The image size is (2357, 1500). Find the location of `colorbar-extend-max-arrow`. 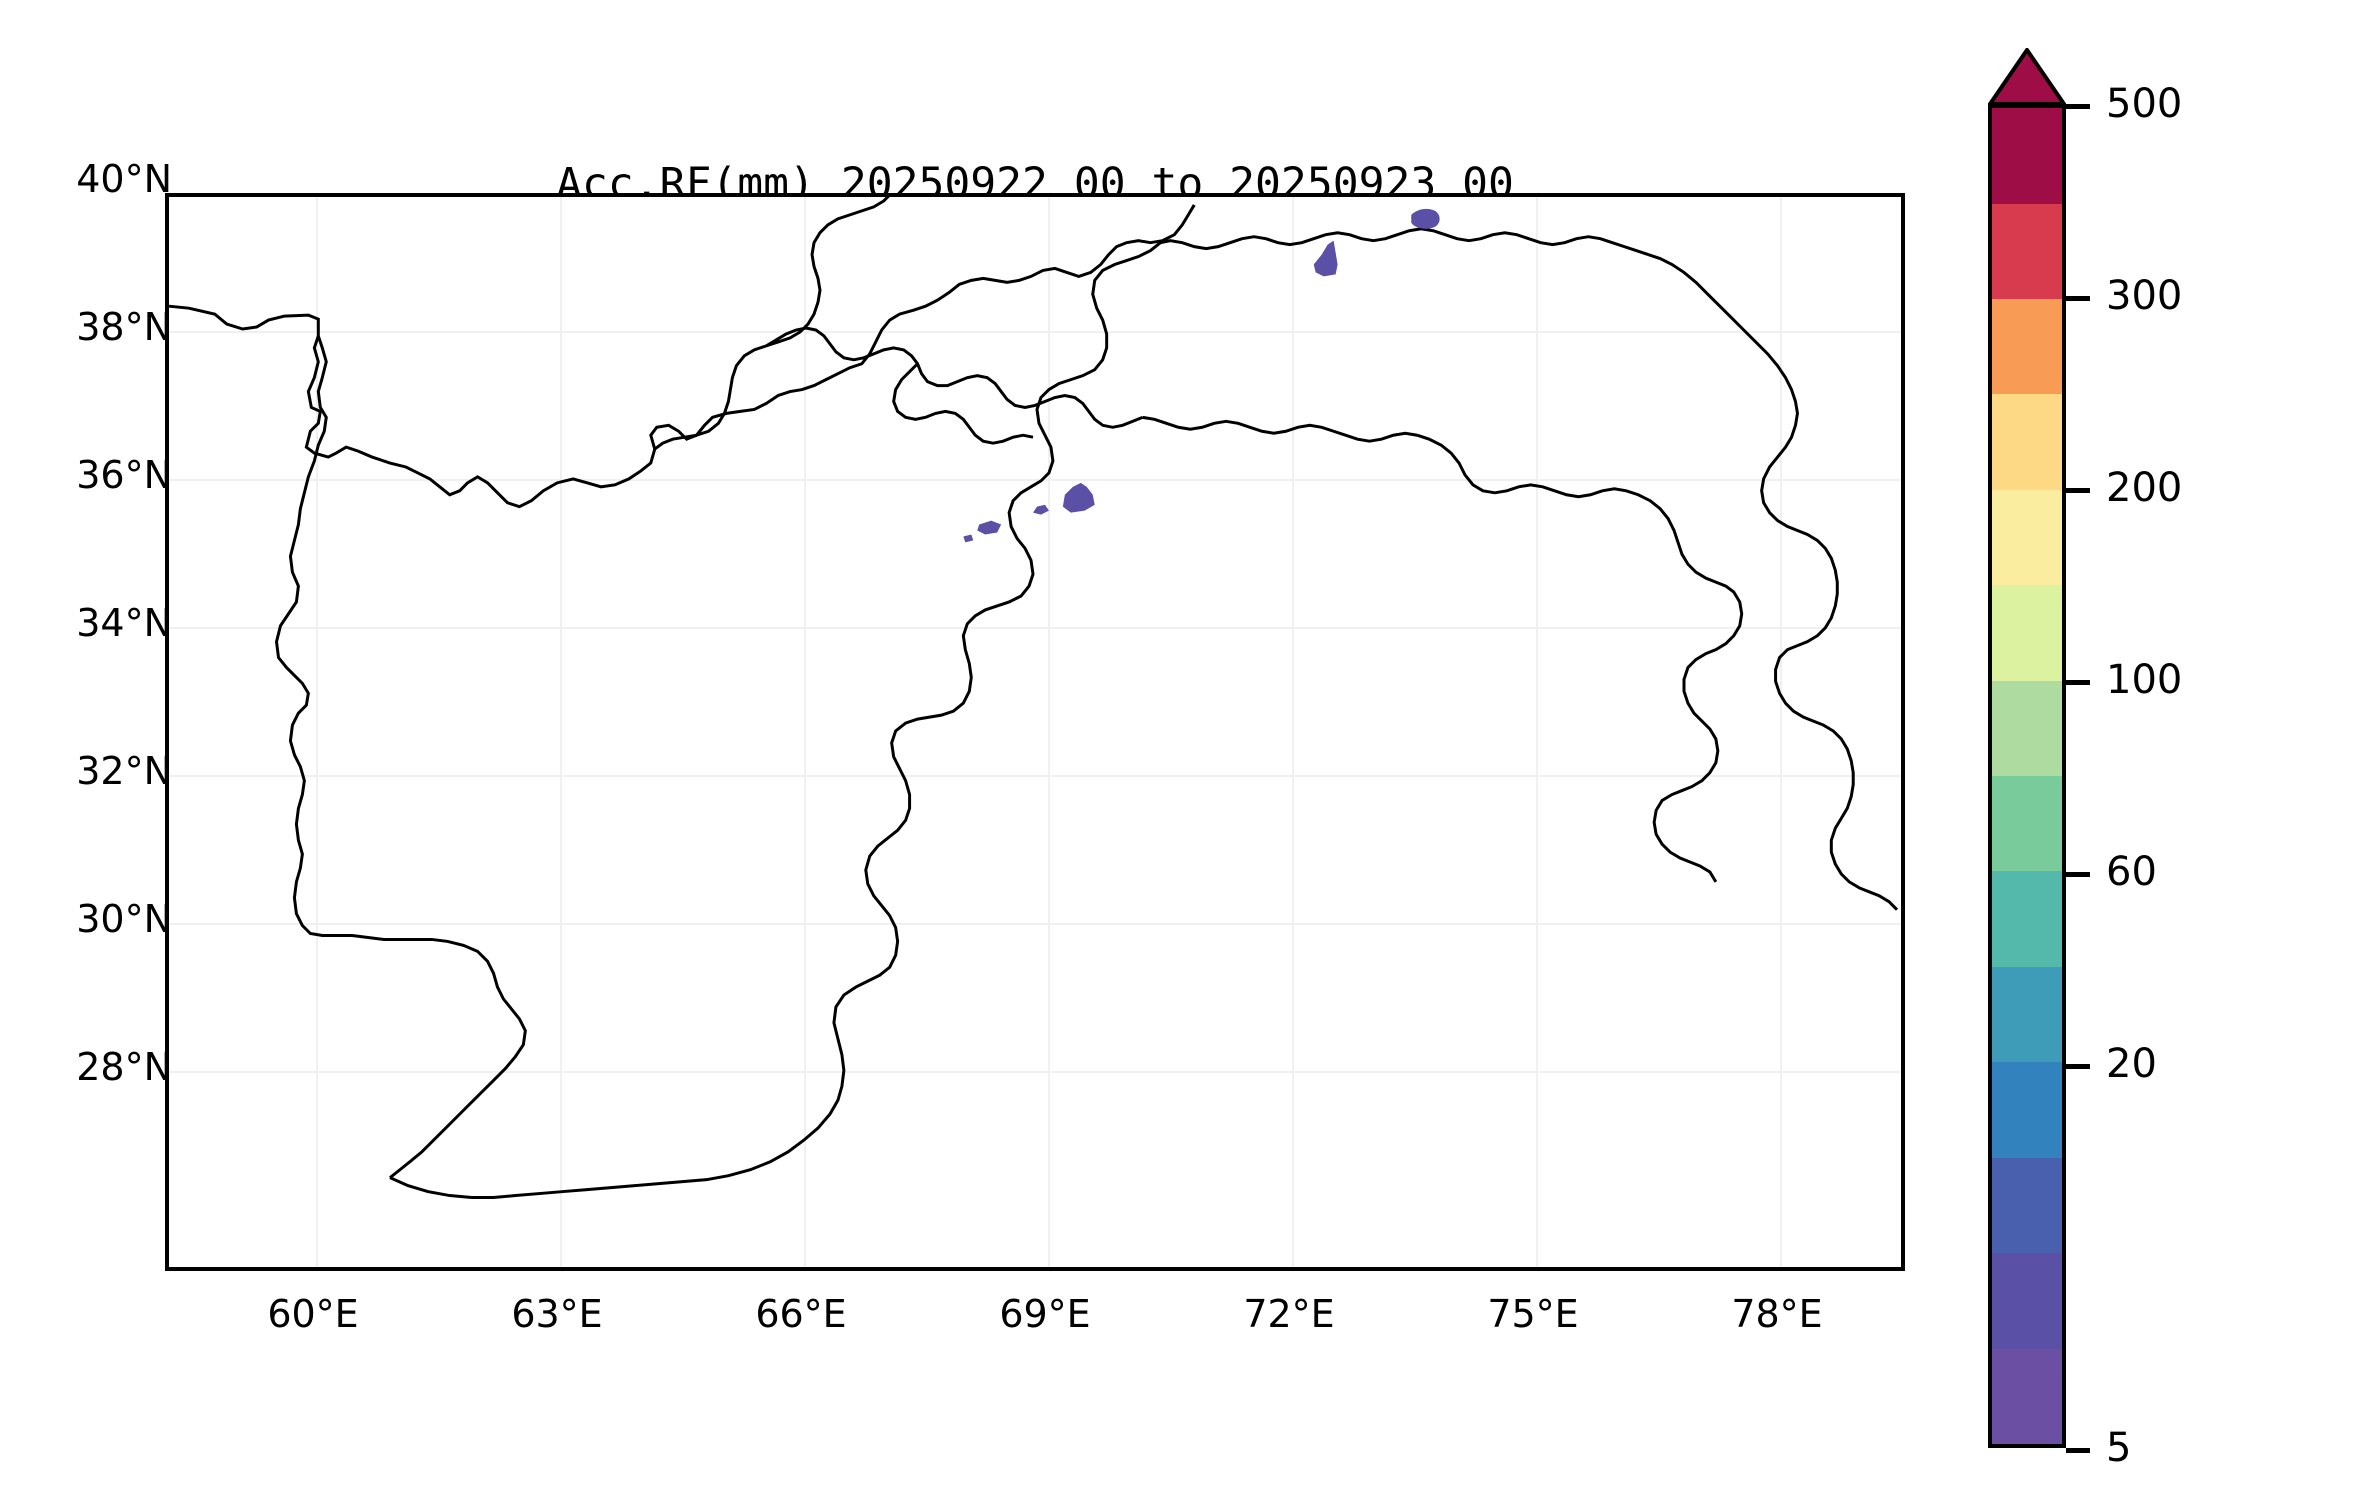

colorbar-extend-max-arrow is located at coordinates (2027, 77).